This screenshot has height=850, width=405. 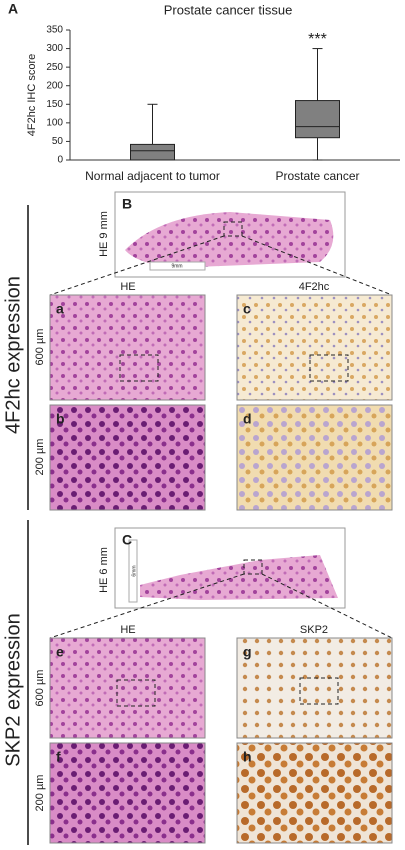 What do you see at coordinates (58, 757) in the screenshot?
I see `panel-label: f` at bounding box center [58, 757].